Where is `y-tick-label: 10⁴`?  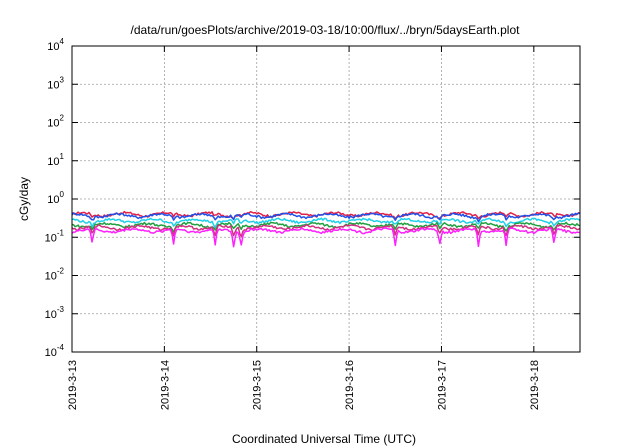 y-tick-label: 10⁴ is located at coordinates (55, 45).